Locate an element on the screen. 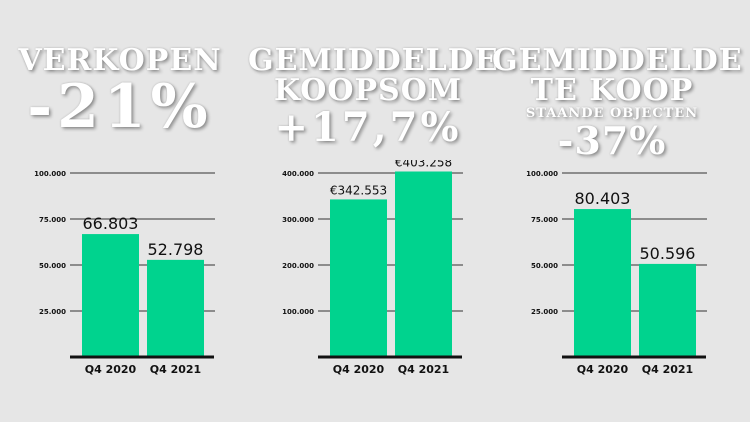  headline: VERKOPEN -21% is located at coordinates (120, 92).